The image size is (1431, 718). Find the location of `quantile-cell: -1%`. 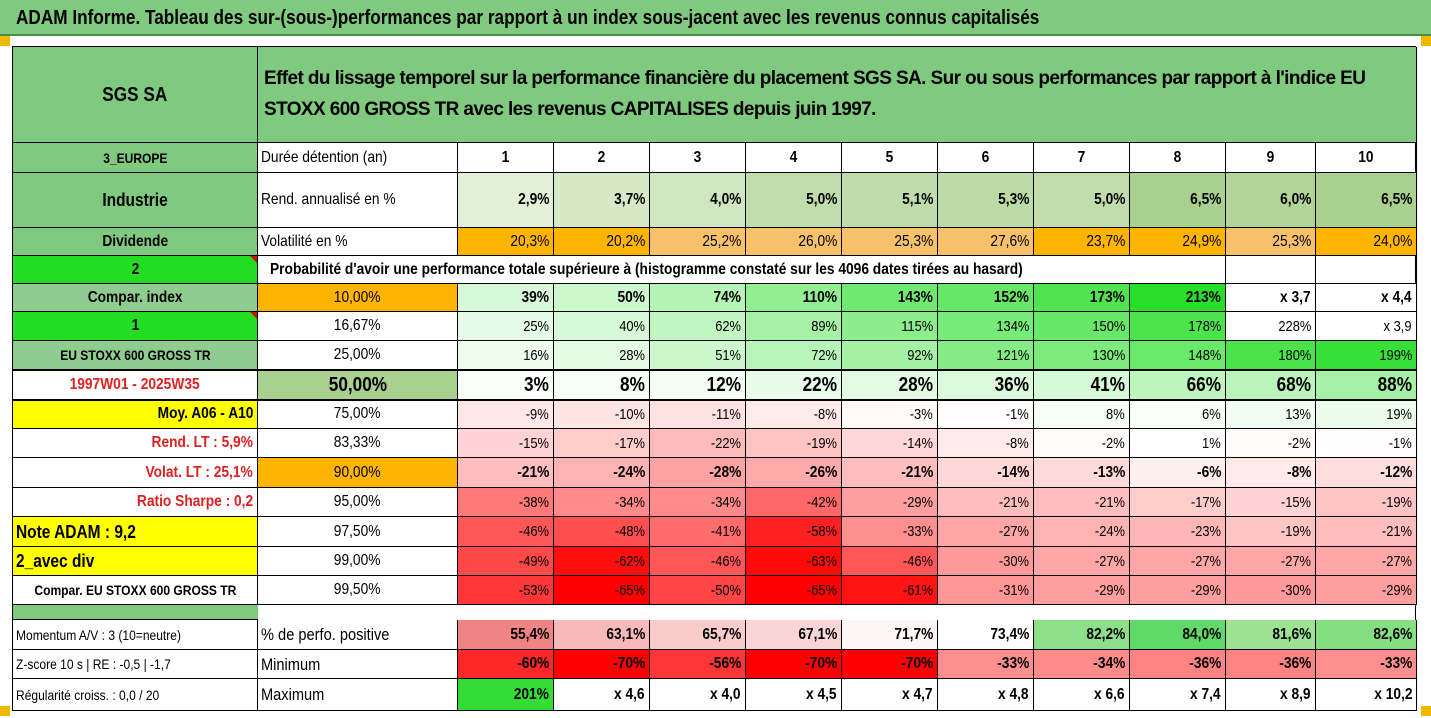

quantile-cell: -1% is located at coordinates (1366, 443).